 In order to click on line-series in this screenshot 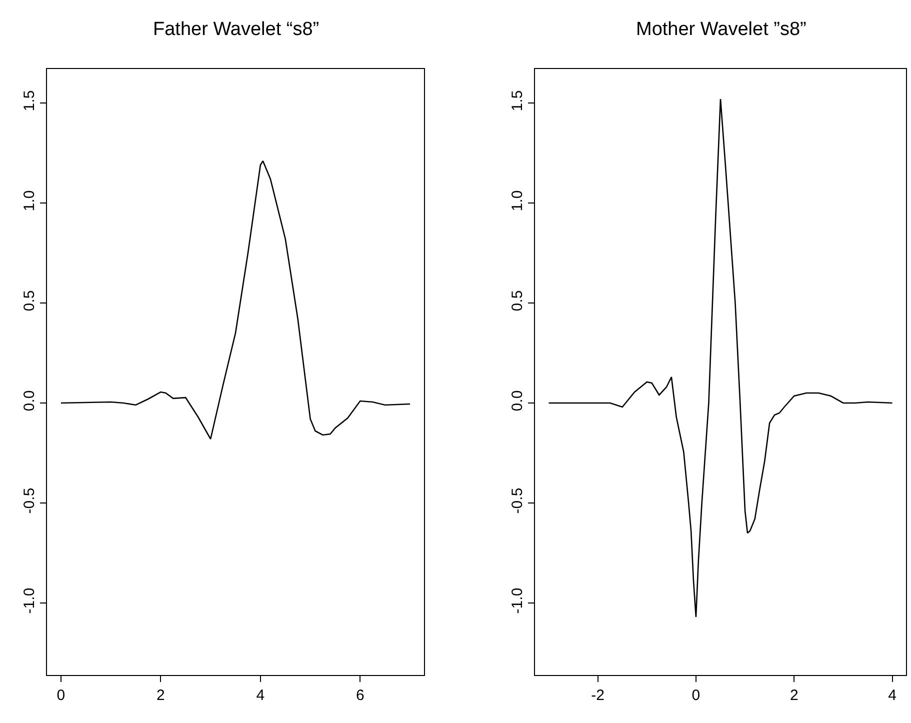, I will do `click(235, 300)`.